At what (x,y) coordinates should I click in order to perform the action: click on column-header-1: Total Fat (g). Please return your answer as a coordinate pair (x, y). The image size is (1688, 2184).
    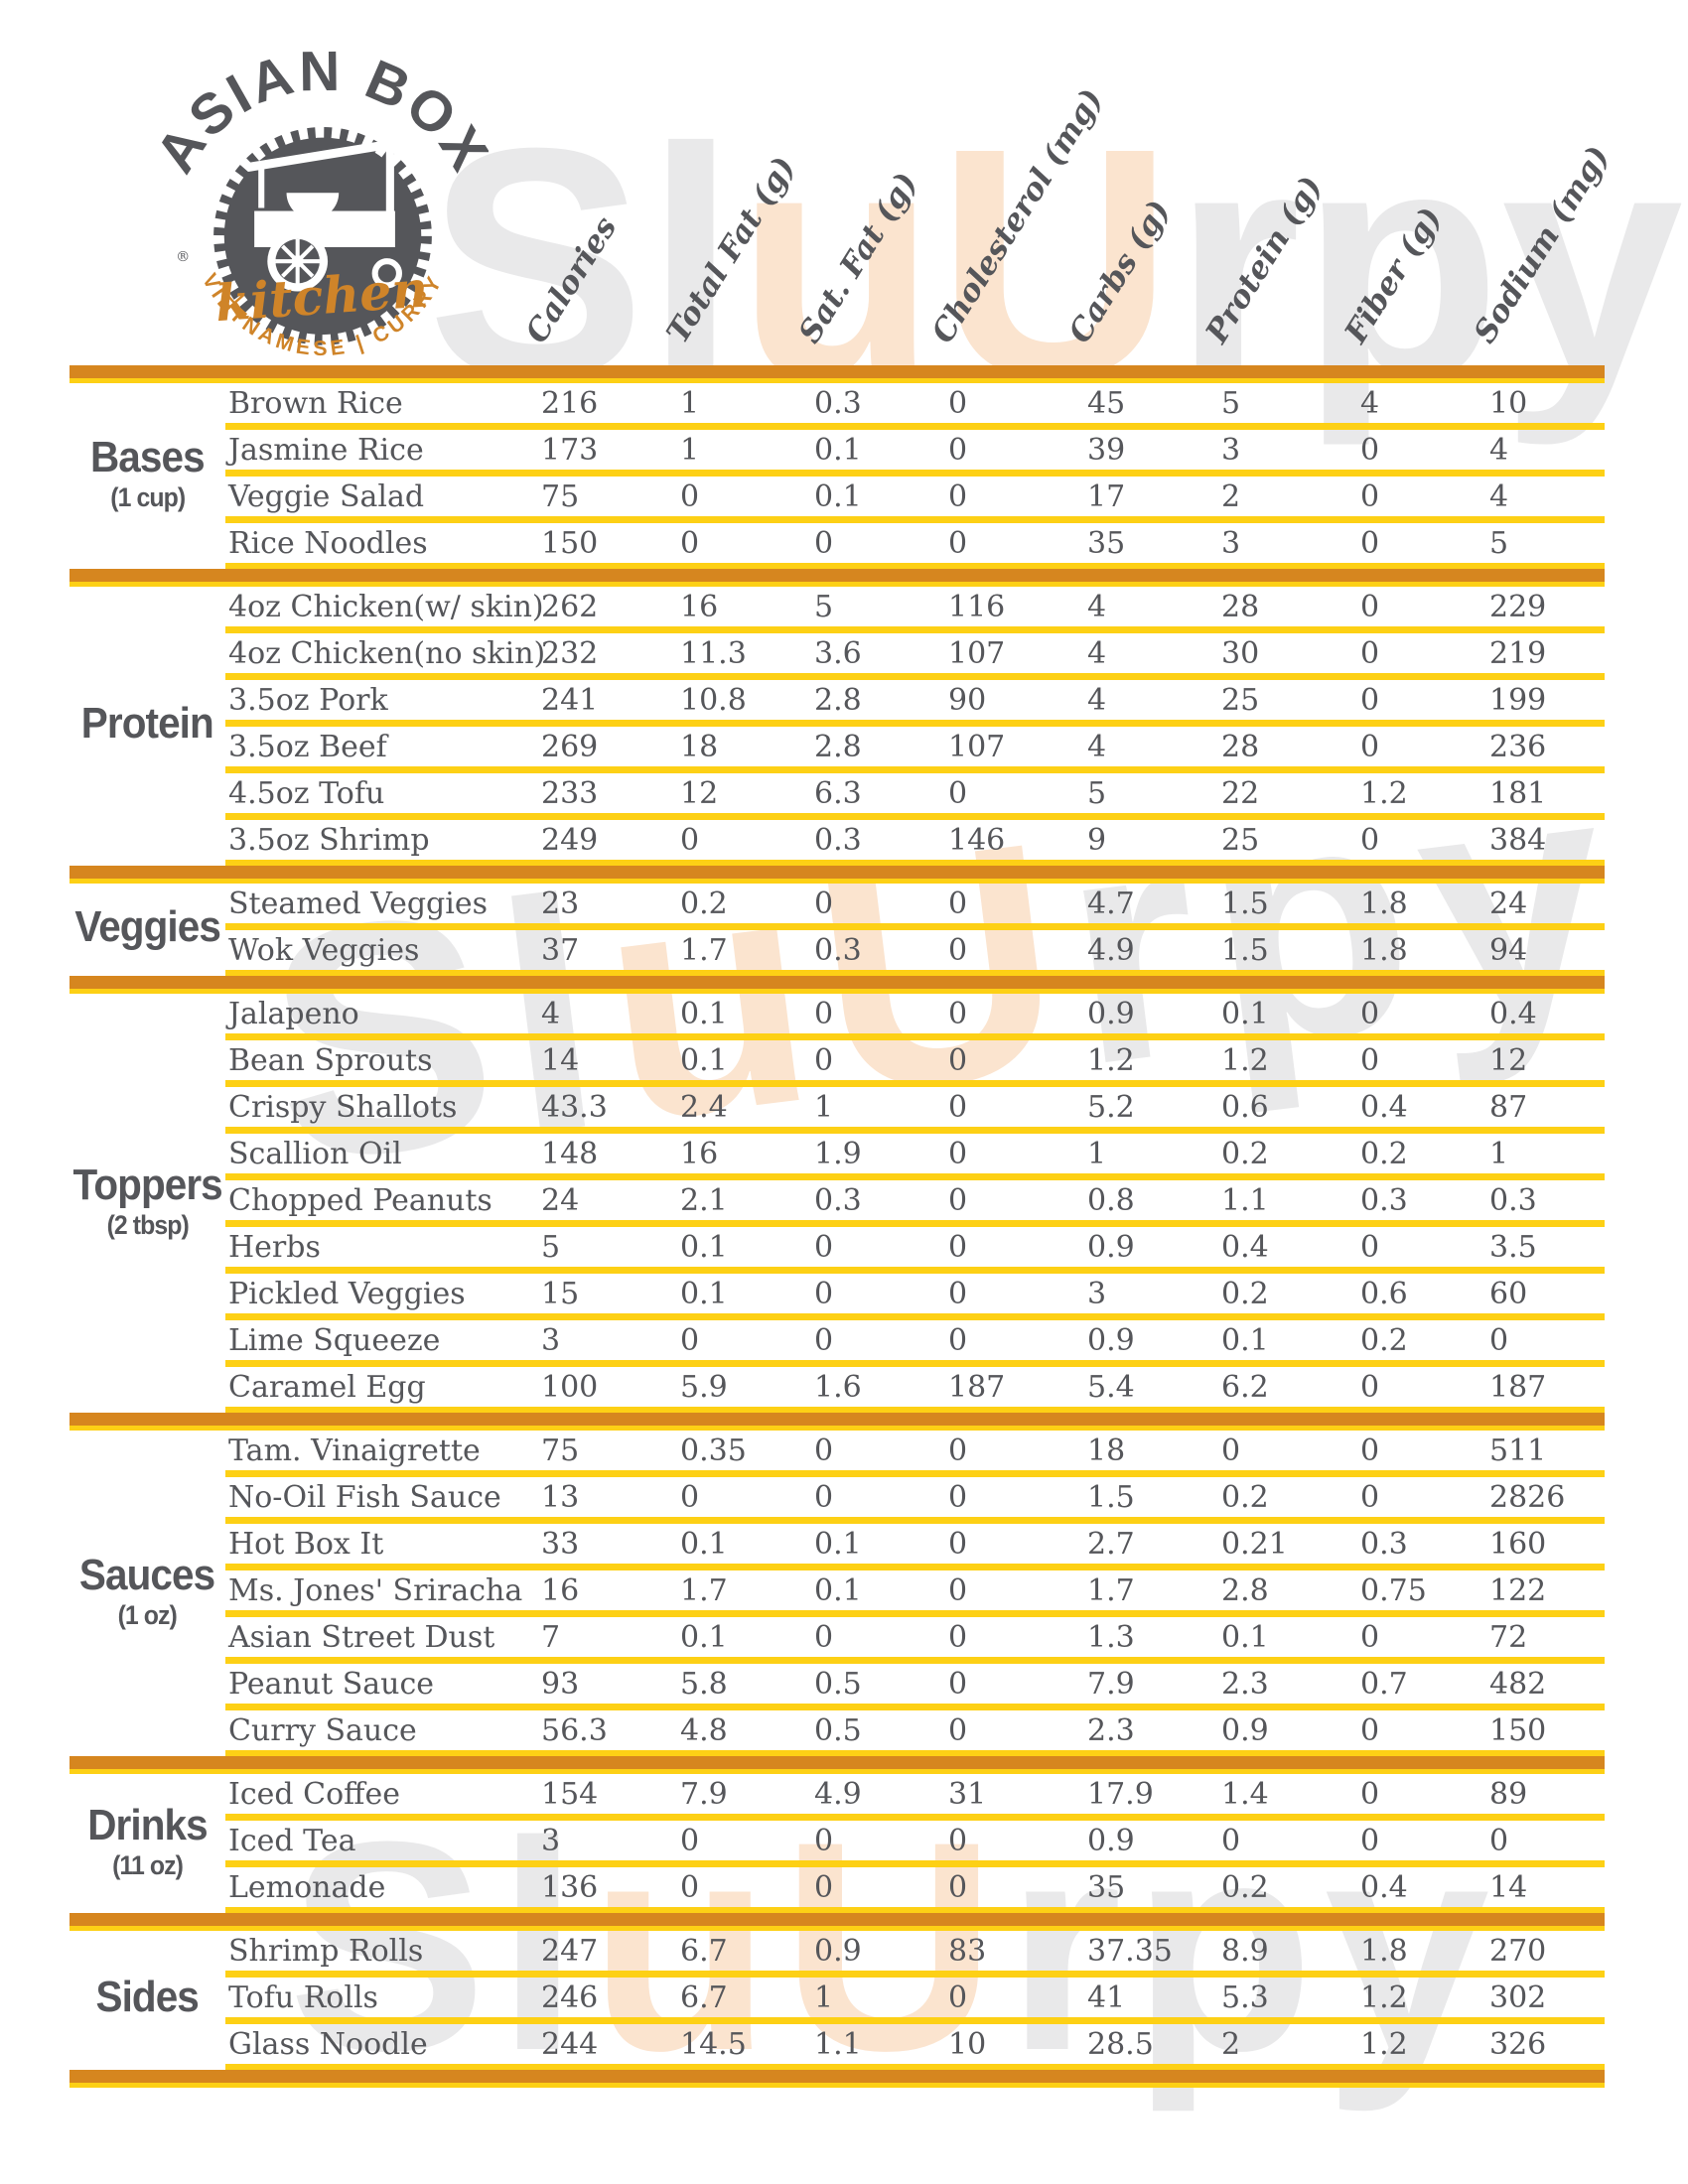
    Looking at the image, I should click on (731, 249).